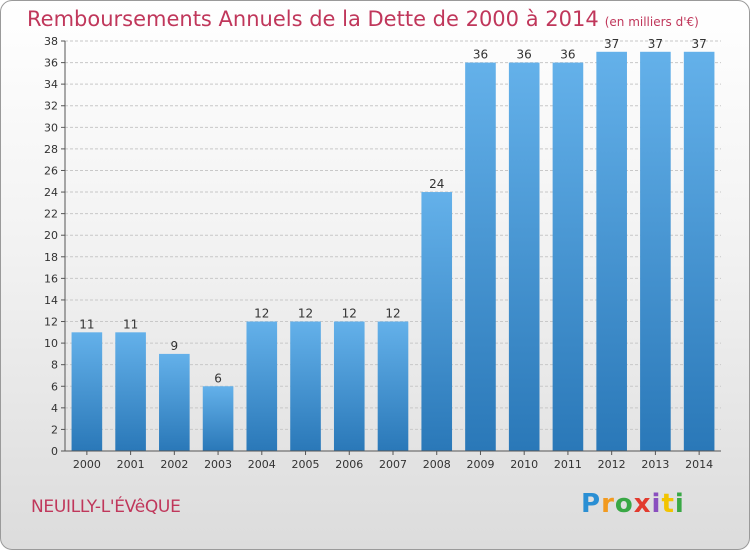  What do you see at coordinates (437, 322) in the screenshot?
I see `bar-2008` at bounding box center [437, 322].